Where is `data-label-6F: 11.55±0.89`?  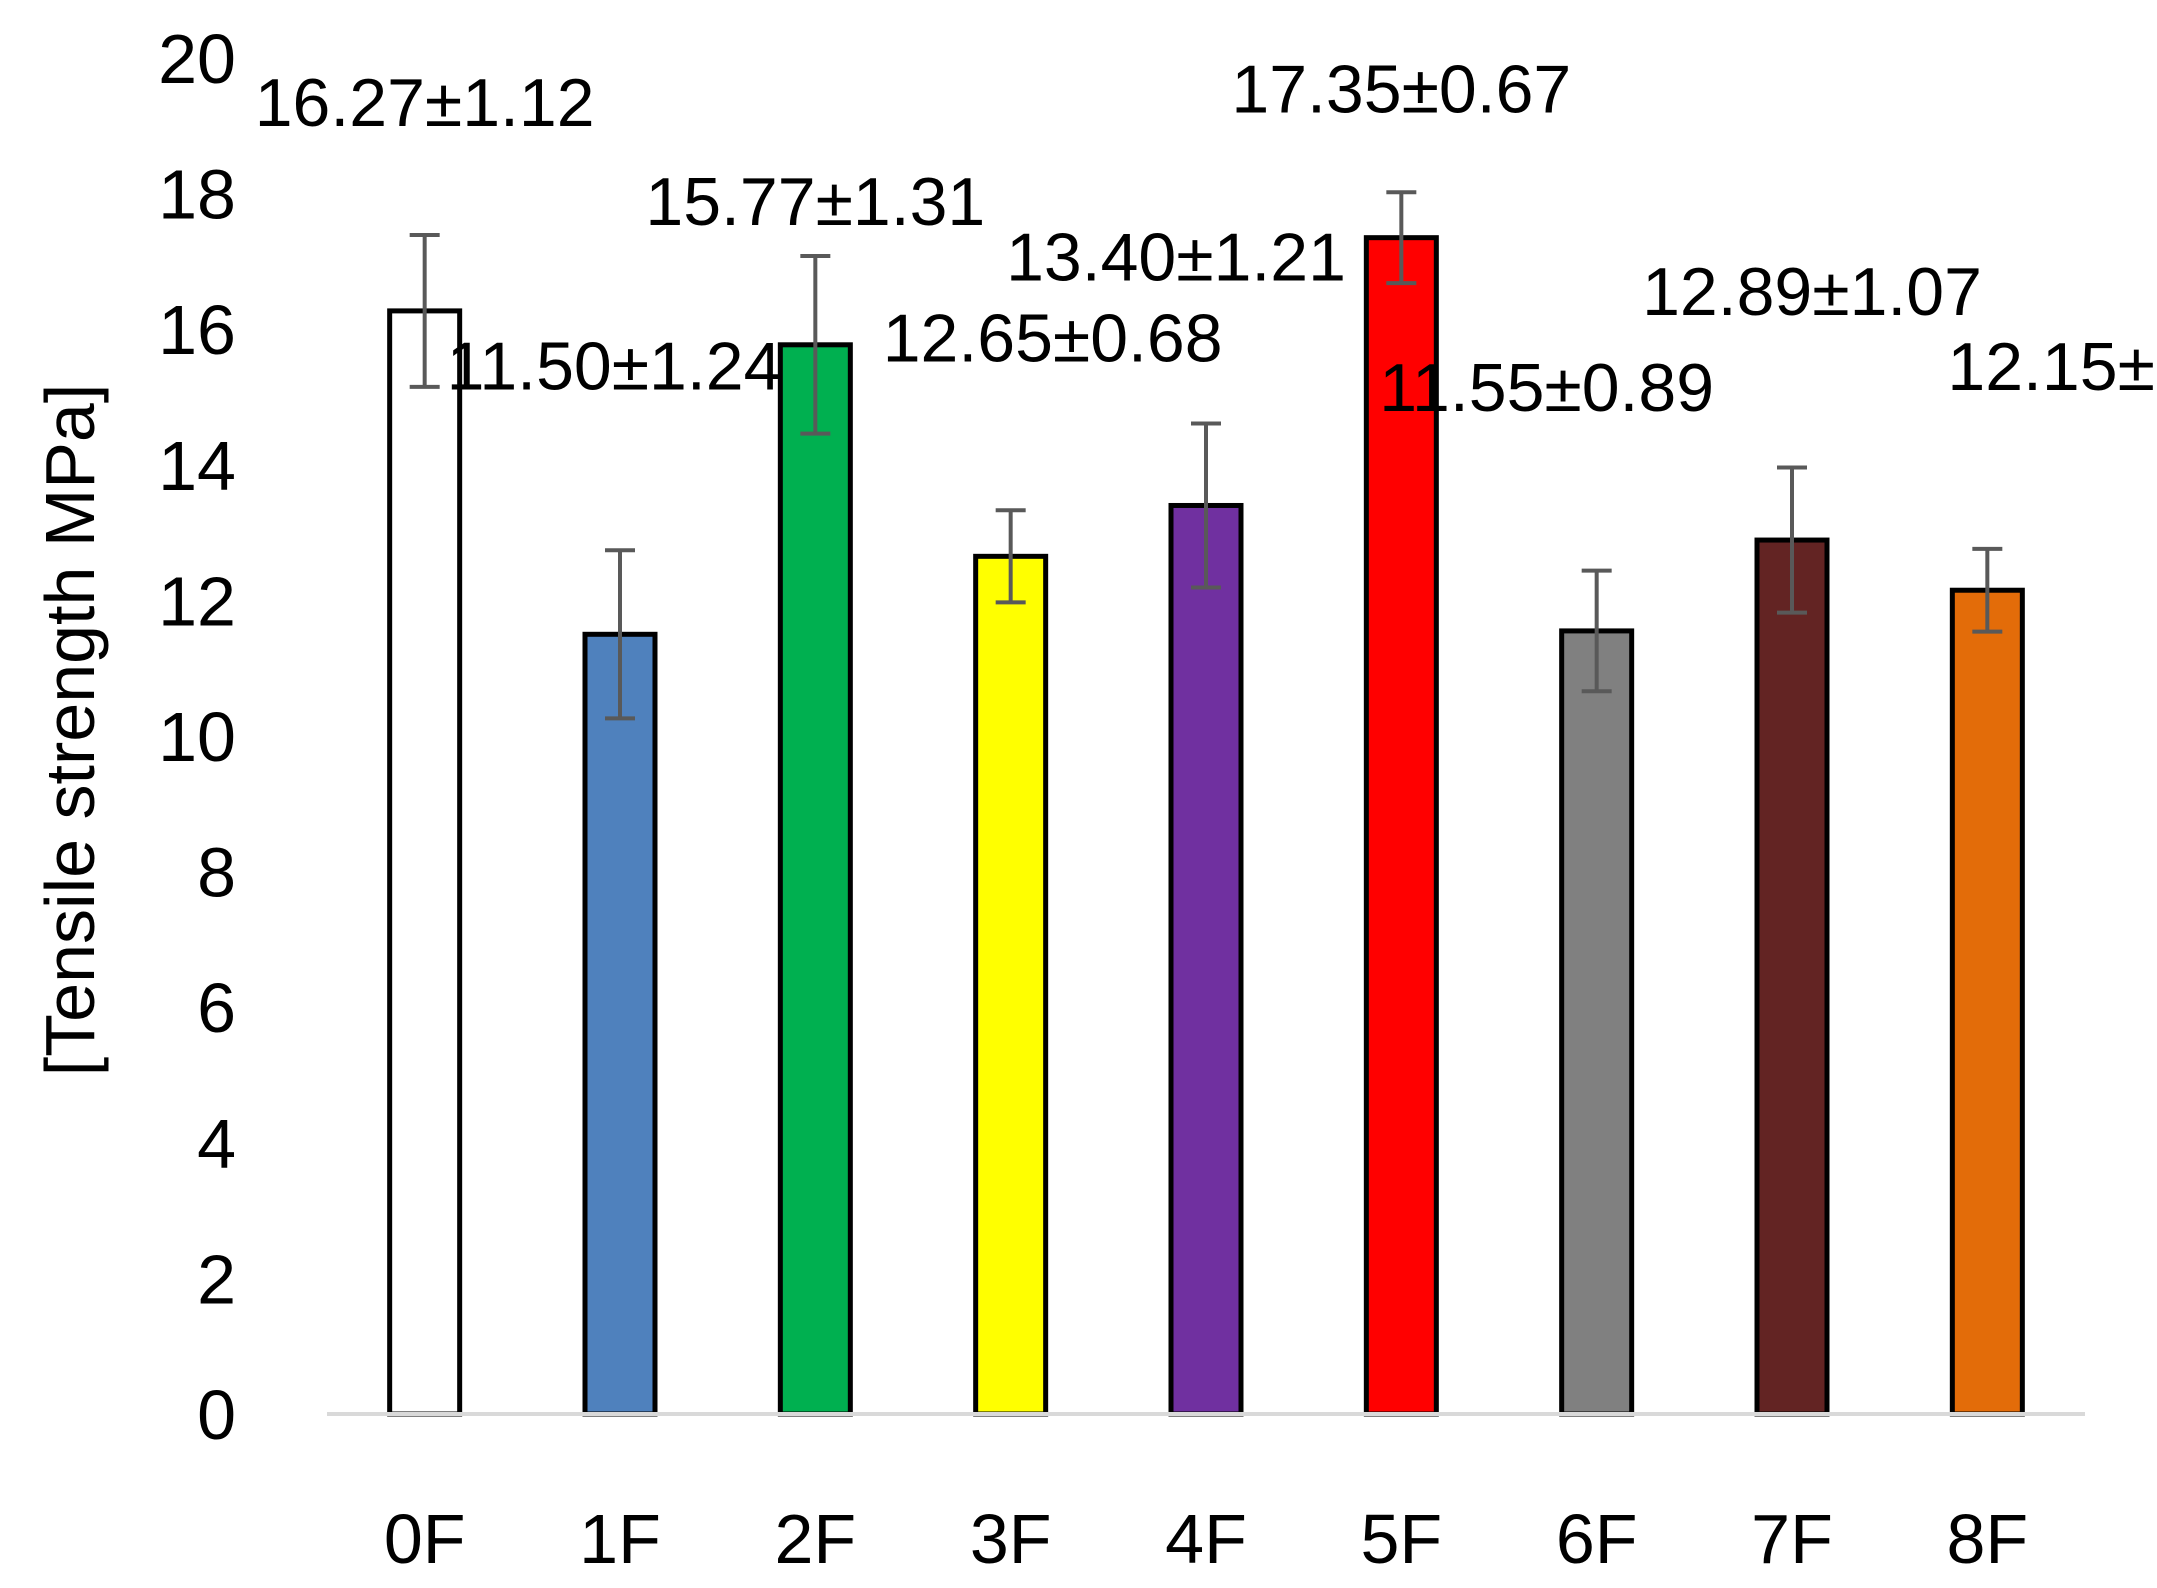
data-label-6F: 11.55±0.89 is located at coordinates (1546, 388).